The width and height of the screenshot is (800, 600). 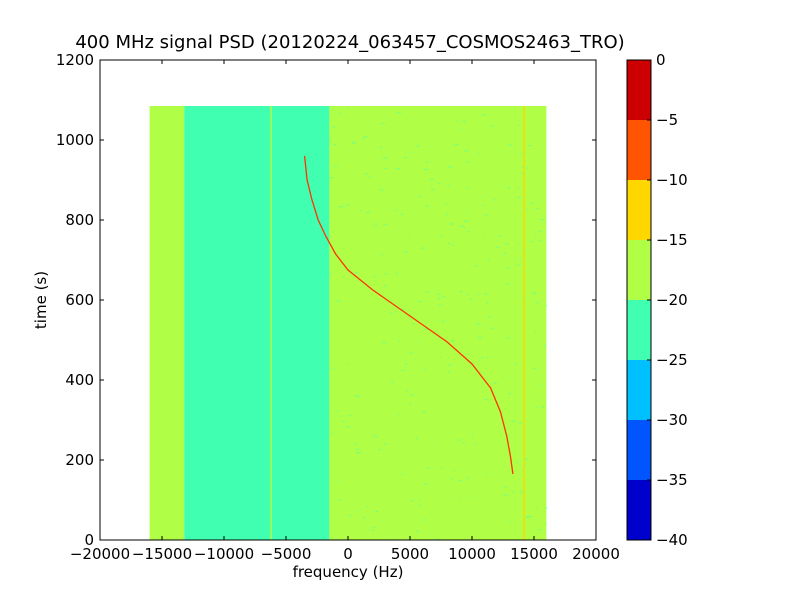 What do you see at coordinates (639, 210) in the screenshot?
I see `colorbar-band` at bounding box center [639, 210].